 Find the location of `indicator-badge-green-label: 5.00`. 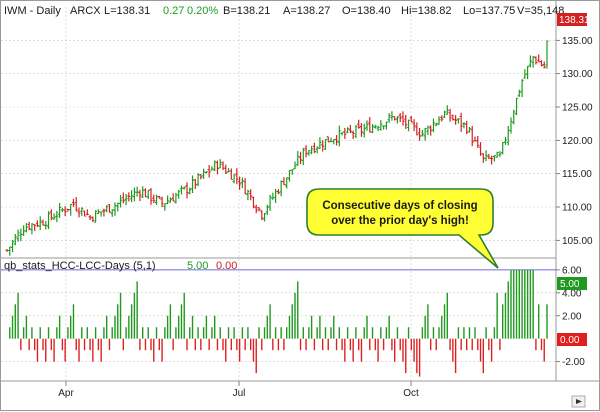

indicator-badge-green-label: 5.00 is located at coordinates (570, 284).